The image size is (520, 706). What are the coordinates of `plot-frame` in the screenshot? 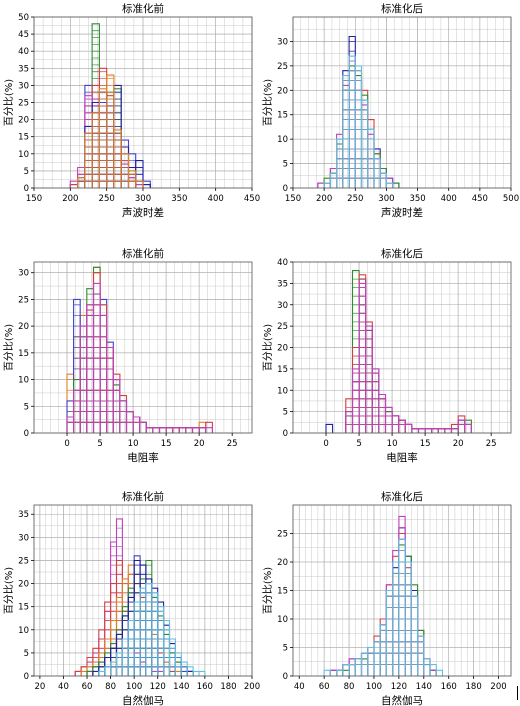 It's located at (143, 347).